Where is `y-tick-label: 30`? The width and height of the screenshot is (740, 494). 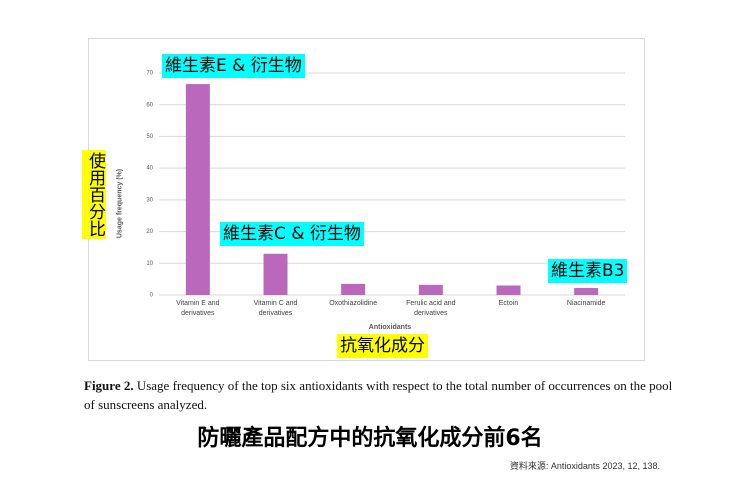 y-tick-label: 30 is located at coordinates (149, 200).